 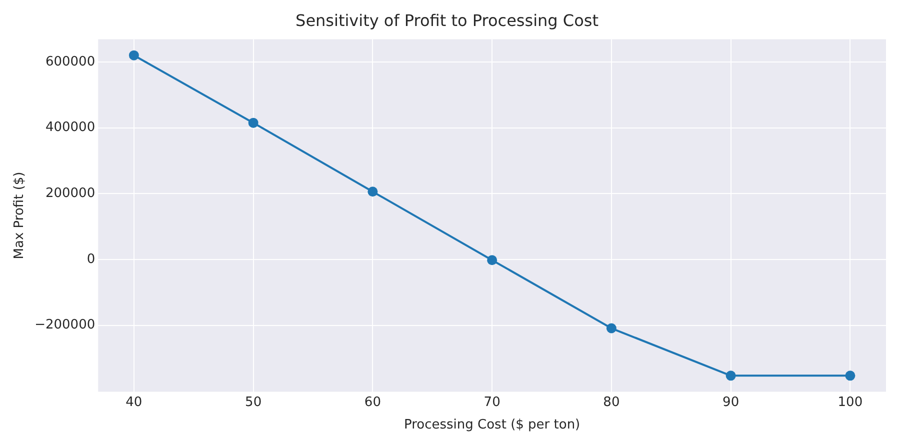 I want to click on y-tick-label: 600000, so click(x=70, y=62).